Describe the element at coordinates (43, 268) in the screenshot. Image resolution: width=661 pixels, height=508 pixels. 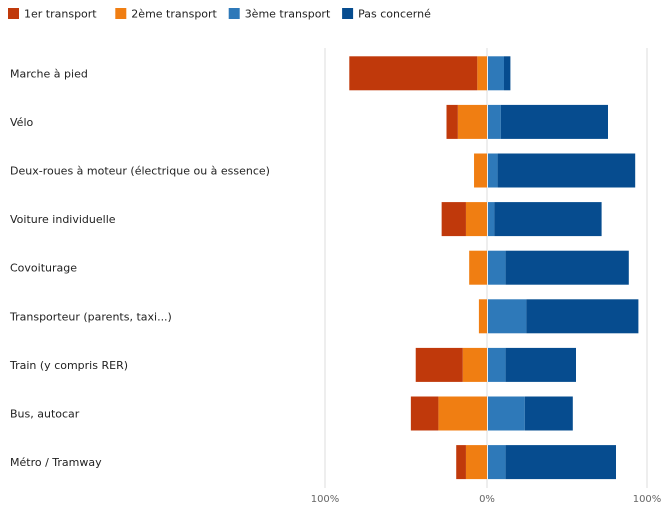
I see `category-label: Covoiturage` at that location.